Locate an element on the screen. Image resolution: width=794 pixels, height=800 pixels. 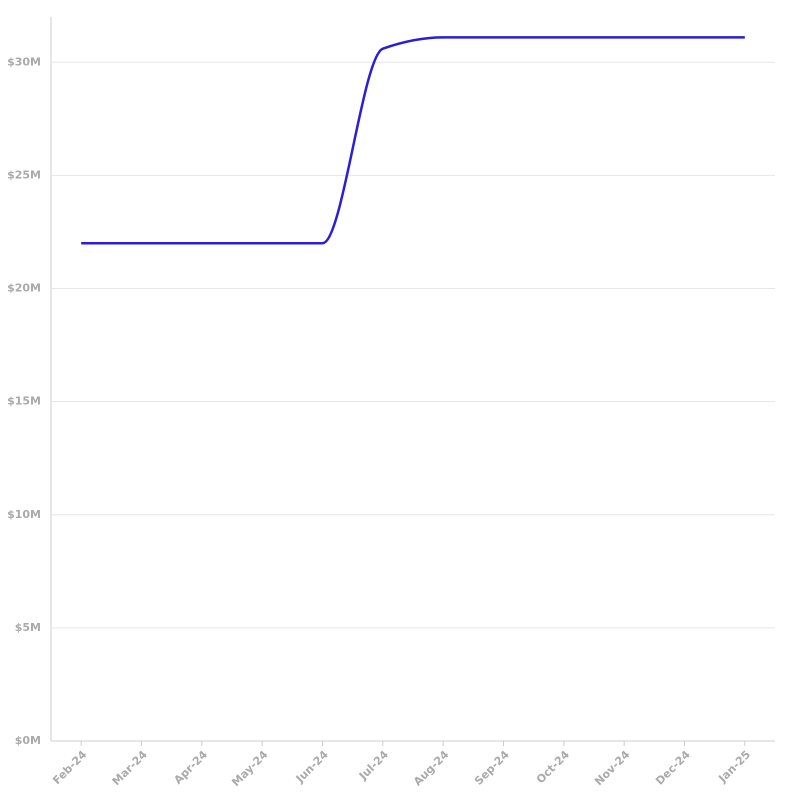
x-tick-label: Sep-24 is located at coordinates (492, 768).